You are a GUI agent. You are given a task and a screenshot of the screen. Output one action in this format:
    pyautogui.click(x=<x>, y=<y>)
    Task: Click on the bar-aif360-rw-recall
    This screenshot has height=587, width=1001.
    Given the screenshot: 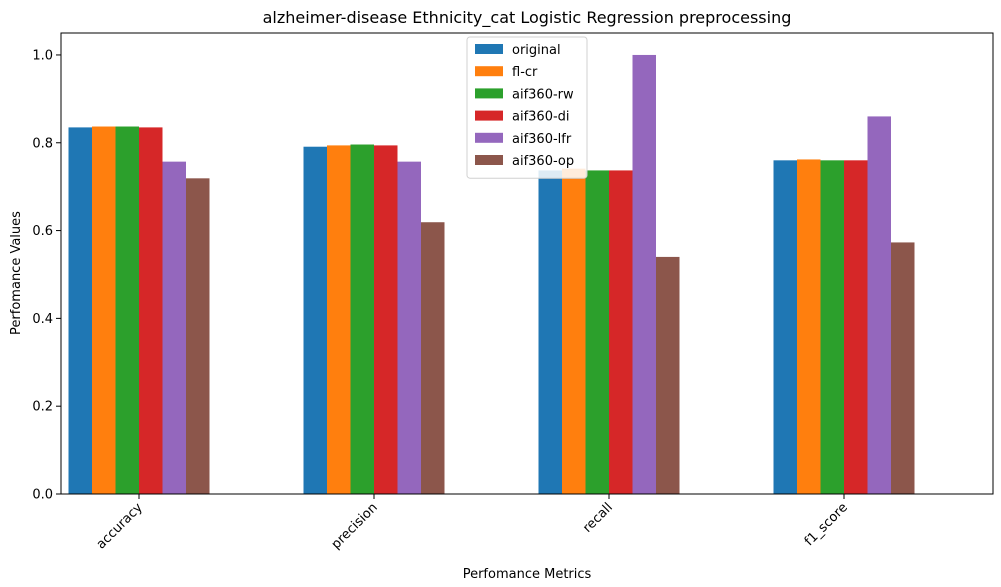 What is the action you would take?
    pyautogui.click(x=597, y=332)
    